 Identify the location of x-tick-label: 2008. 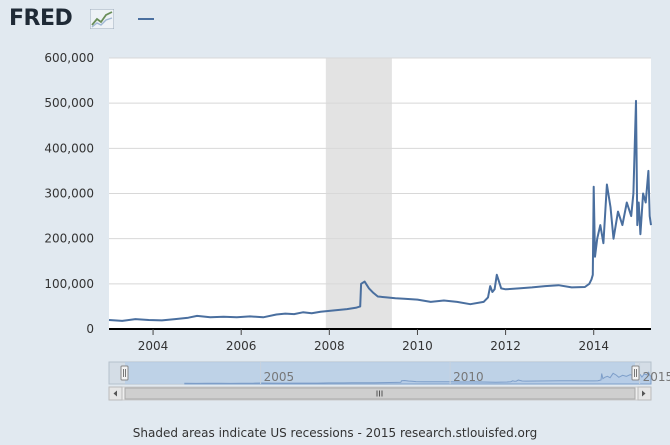
(329, 346).